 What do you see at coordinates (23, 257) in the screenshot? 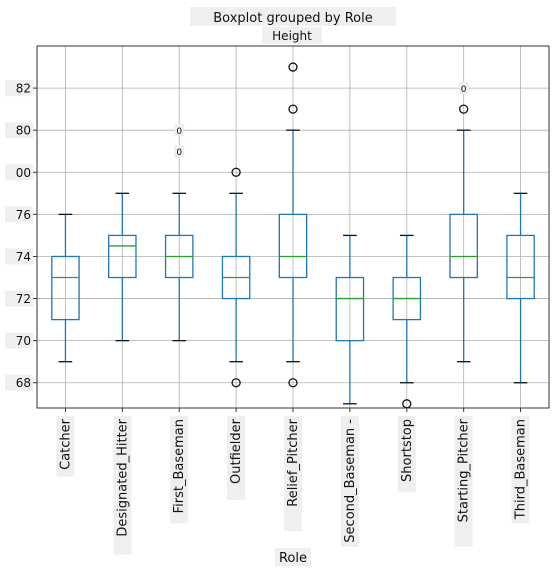
I see `y-tick-label: 74` at bounding box center [23, 257].